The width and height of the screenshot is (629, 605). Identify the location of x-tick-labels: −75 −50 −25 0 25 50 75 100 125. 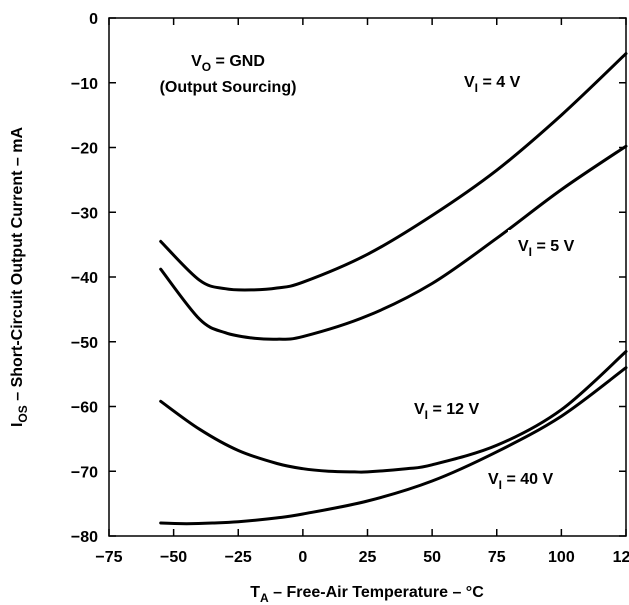
(362, 557).